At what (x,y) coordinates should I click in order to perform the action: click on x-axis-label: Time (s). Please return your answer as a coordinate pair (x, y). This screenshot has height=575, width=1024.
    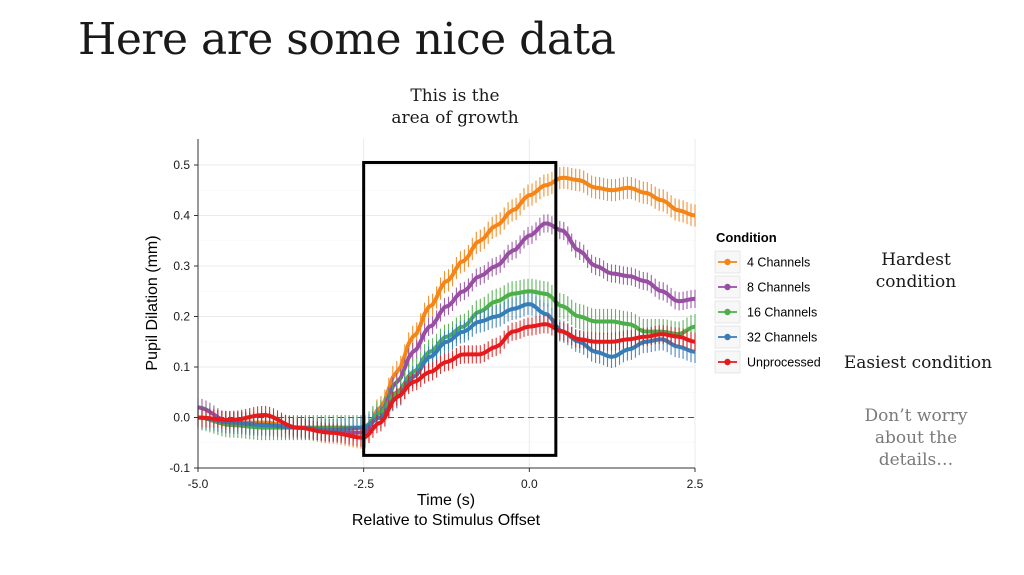
    Looking at the image, I should click on (446, 500).